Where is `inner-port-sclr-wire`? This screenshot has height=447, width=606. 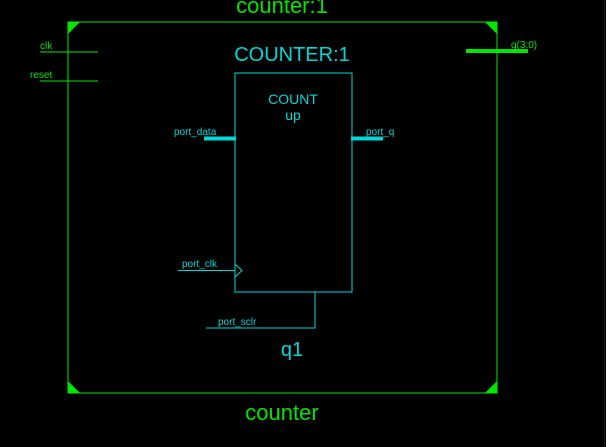 inner-port-sclr-wire is located at coordinates (261, 310).